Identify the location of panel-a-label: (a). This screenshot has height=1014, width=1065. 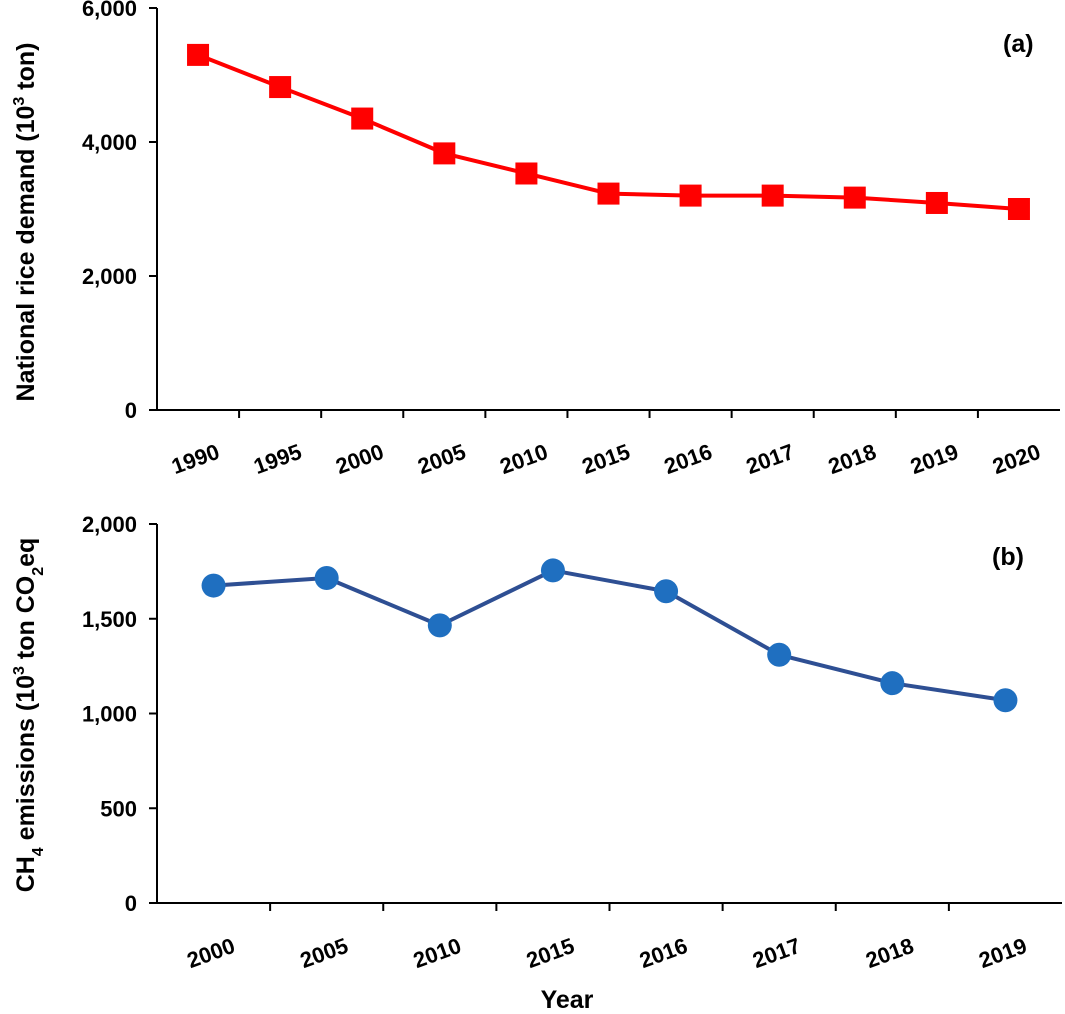
(1018, 44).